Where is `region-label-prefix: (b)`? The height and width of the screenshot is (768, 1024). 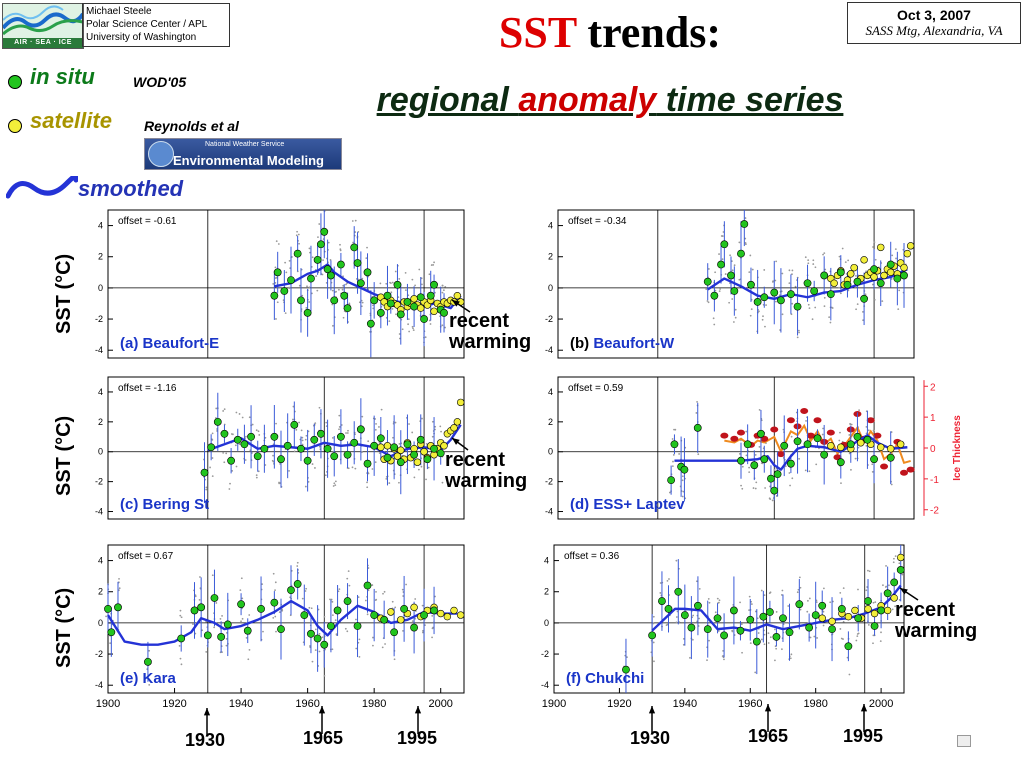 region-label-prefix: (b) is located at coordinates (581, 343).